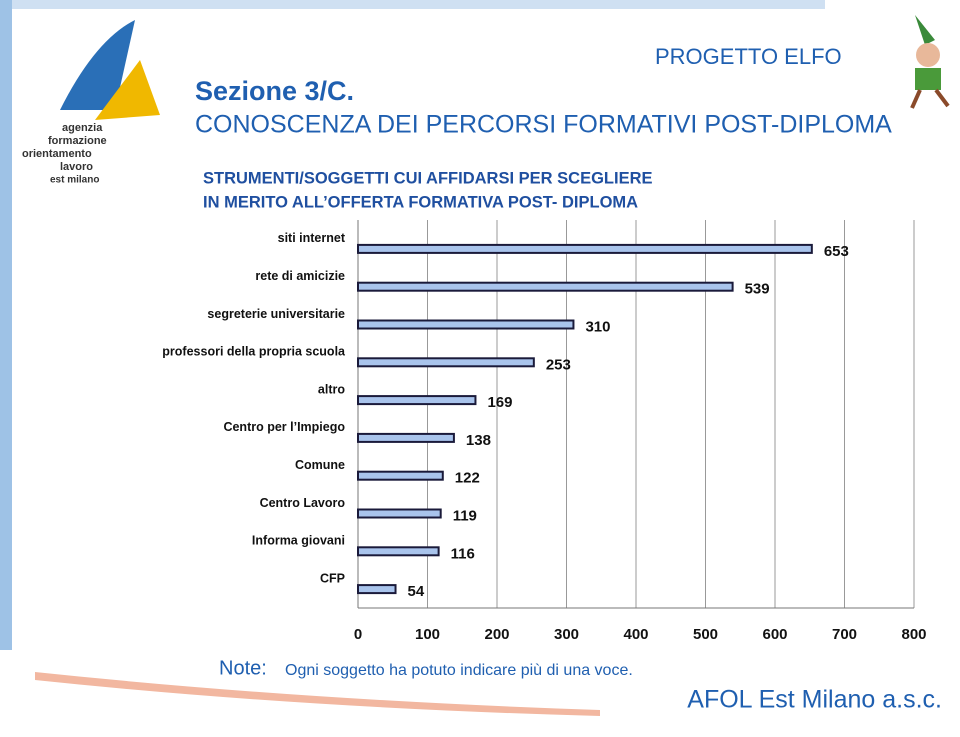 The image size is (960, 737). Describe the element at coordinates (320, 465) in the screenshot. I see `y-tick-label: Comune` at that location.